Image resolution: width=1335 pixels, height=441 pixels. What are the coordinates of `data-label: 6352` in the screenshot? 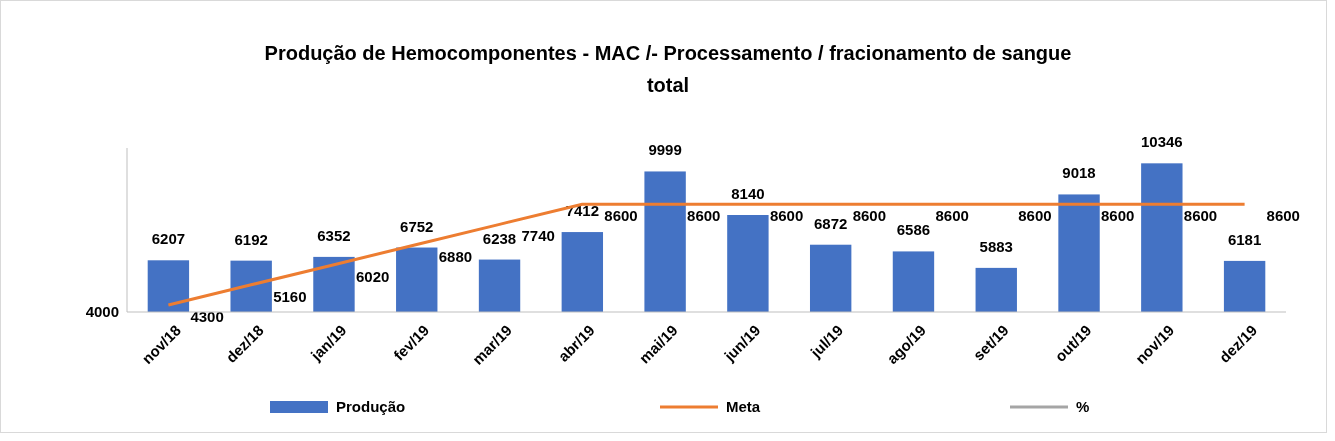 It's located at (334, 235).